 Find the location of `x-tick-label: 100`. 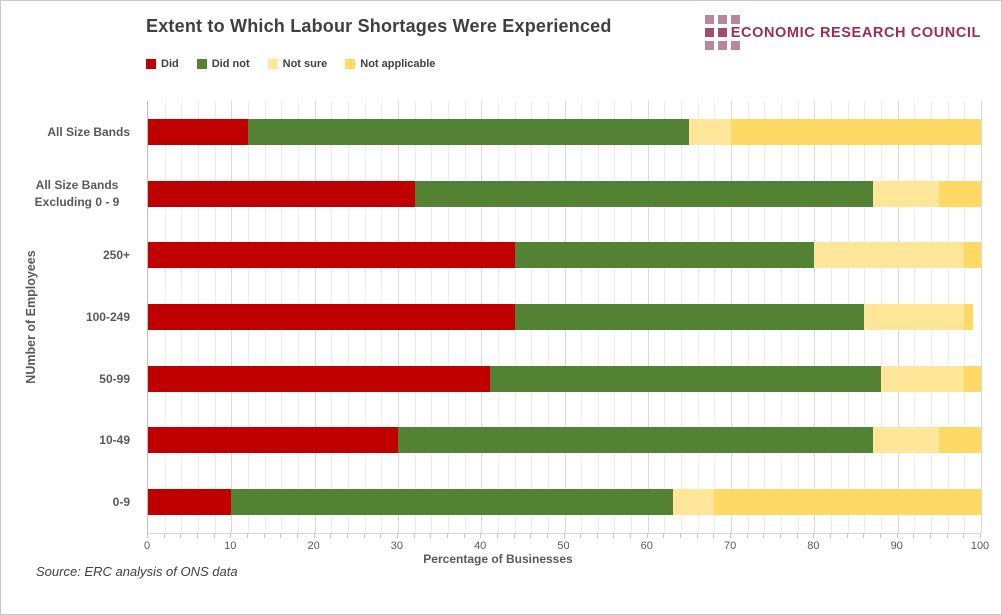

x-tick-label: 100 is located at coordinates (980, 546).